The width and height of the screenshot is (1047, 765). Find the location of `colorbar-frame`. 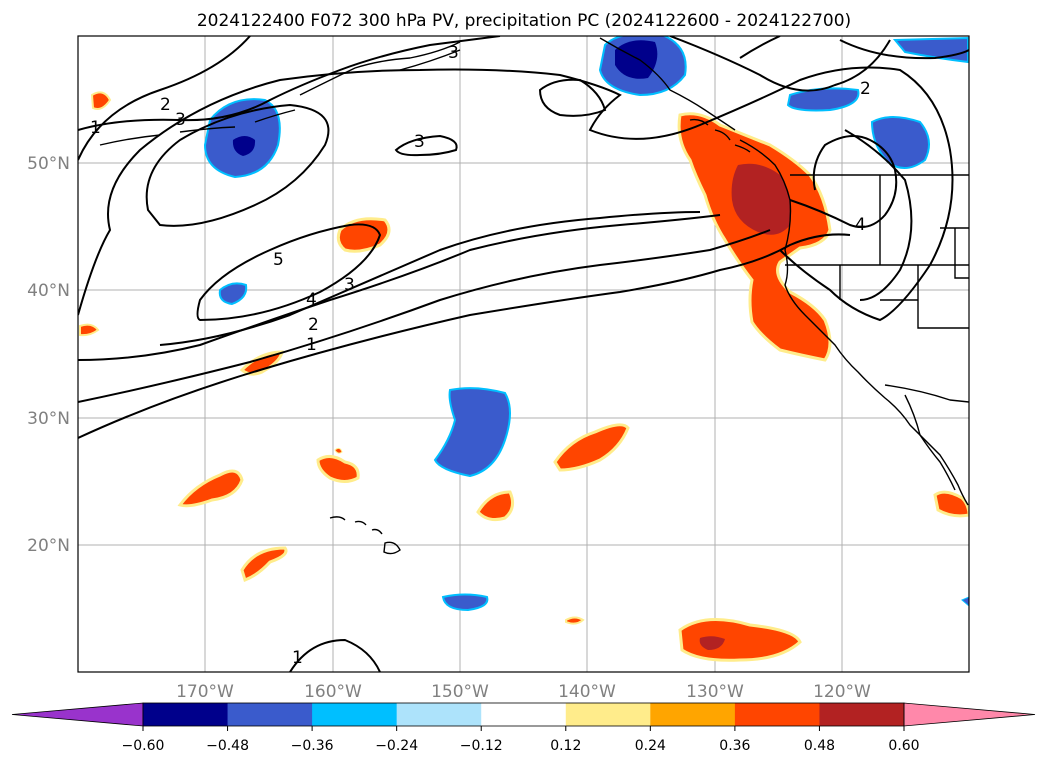

colorbar-frame is located at coordinates (523, 714).